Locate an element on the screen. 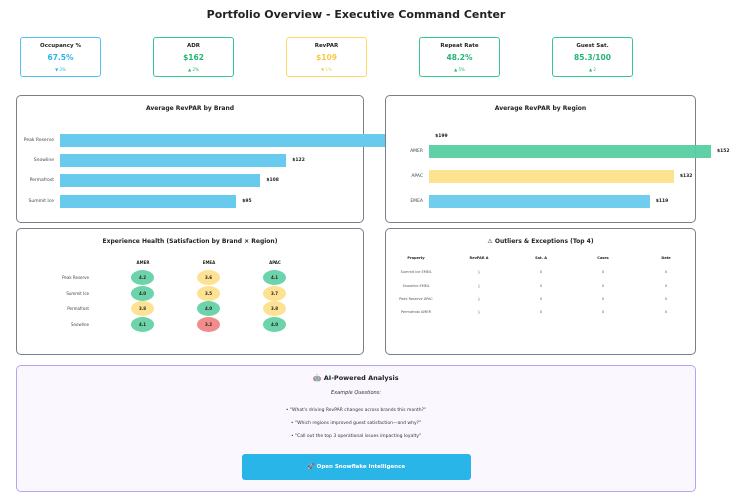  kpi-label: Guest Sat. is located at coordinates (592, 46).